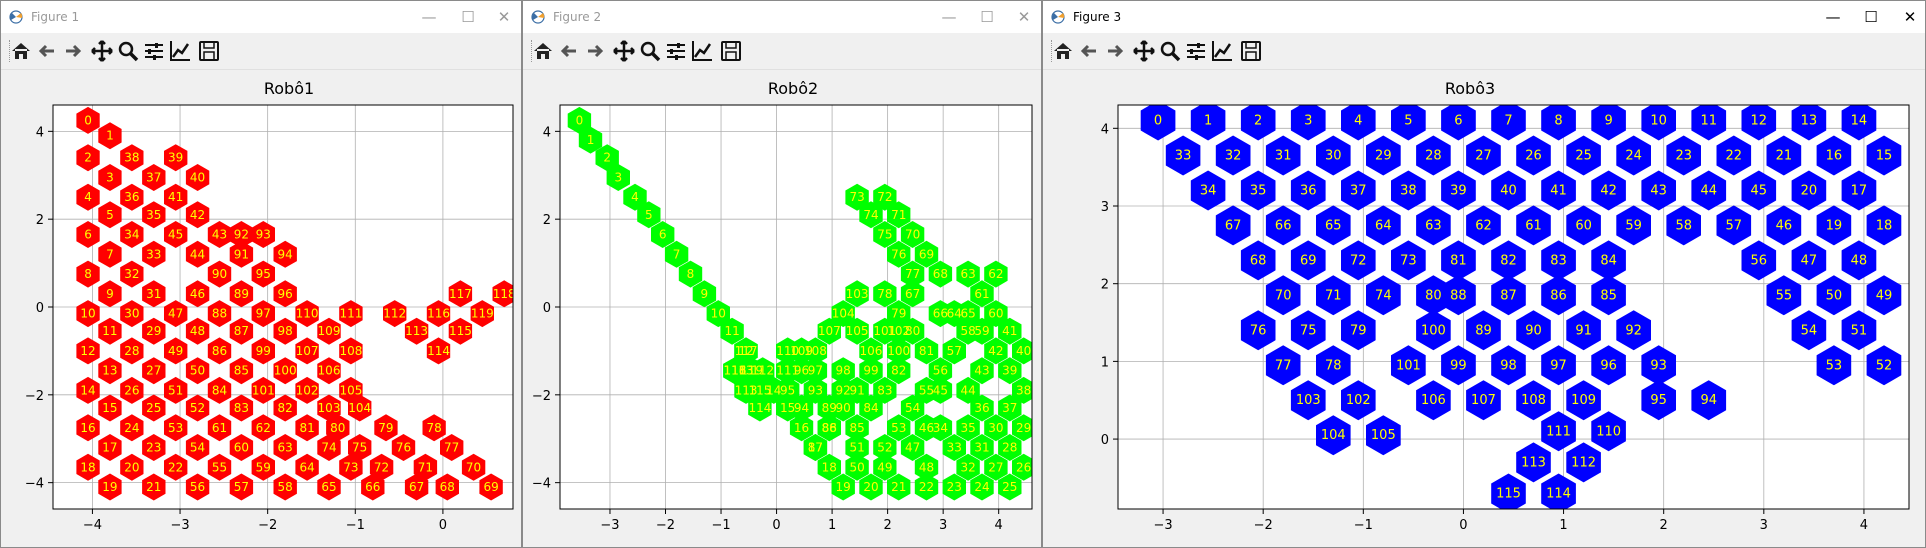 Image resolution: width=1926 pixels, height=548 pixels. What do you see at coordinates (1283, 225) in the screenshot?
I see `point-label: 66` at bounding box center [1283, 225].